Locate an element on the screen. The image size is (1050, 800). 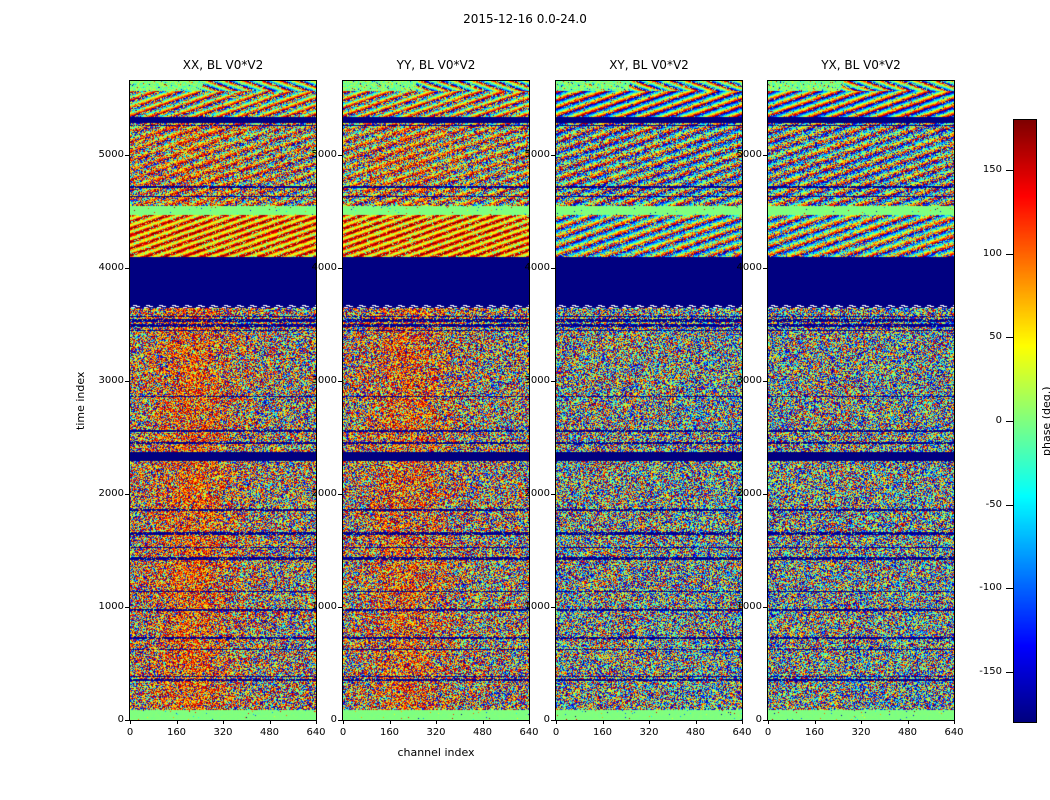
colorbar-label: phase (deg.) is located at coordinates (1045, 421).